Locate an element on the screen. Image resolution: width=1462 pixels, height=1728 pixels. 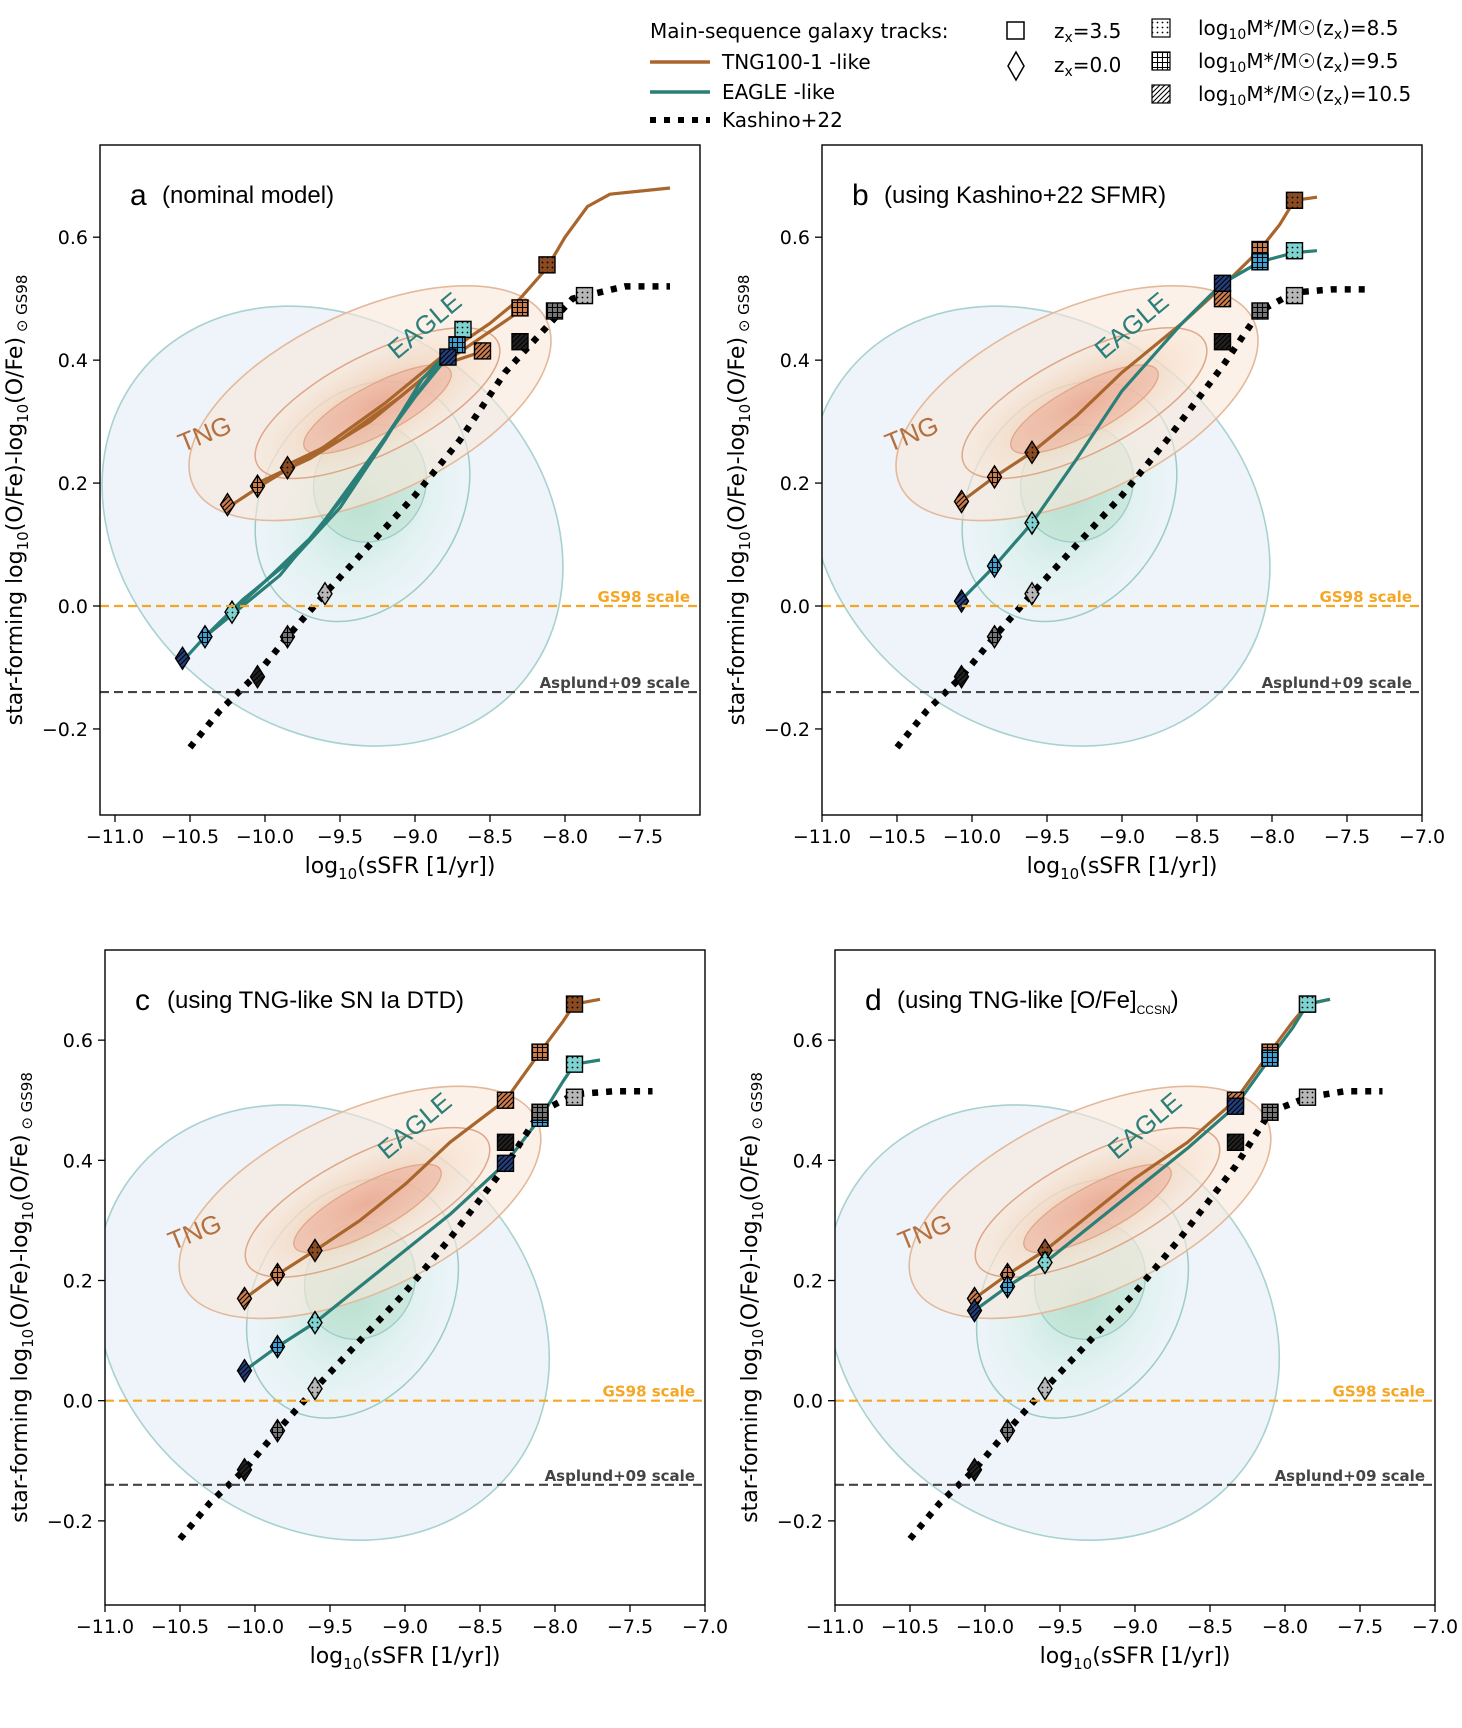
legend-label-eagle: EAGLE -like is located at coordinates (778, 92).